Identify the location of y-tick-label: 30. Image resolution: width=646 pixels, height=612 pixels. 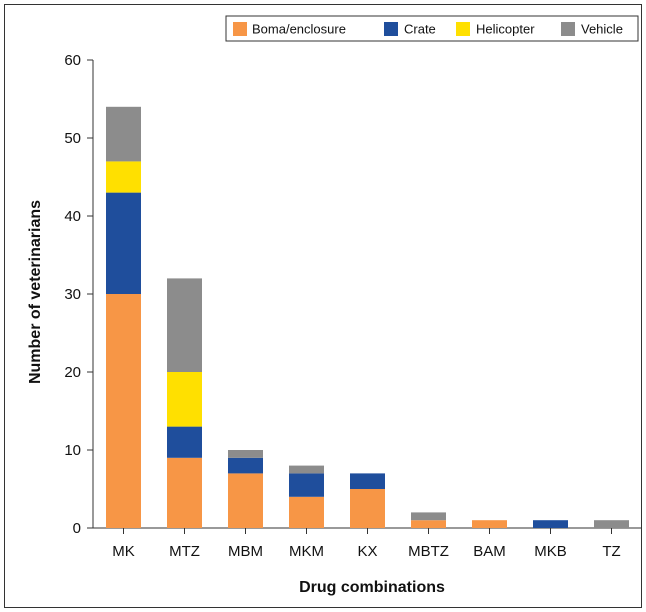
(72, 294).